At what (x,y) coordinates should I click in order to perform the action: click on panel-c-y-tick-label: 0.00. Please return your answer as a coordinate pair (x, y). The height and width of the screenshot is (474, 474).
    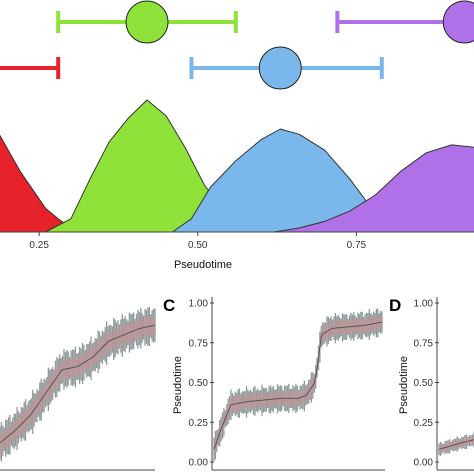
    Looking at the image, I should click on (199, 463).